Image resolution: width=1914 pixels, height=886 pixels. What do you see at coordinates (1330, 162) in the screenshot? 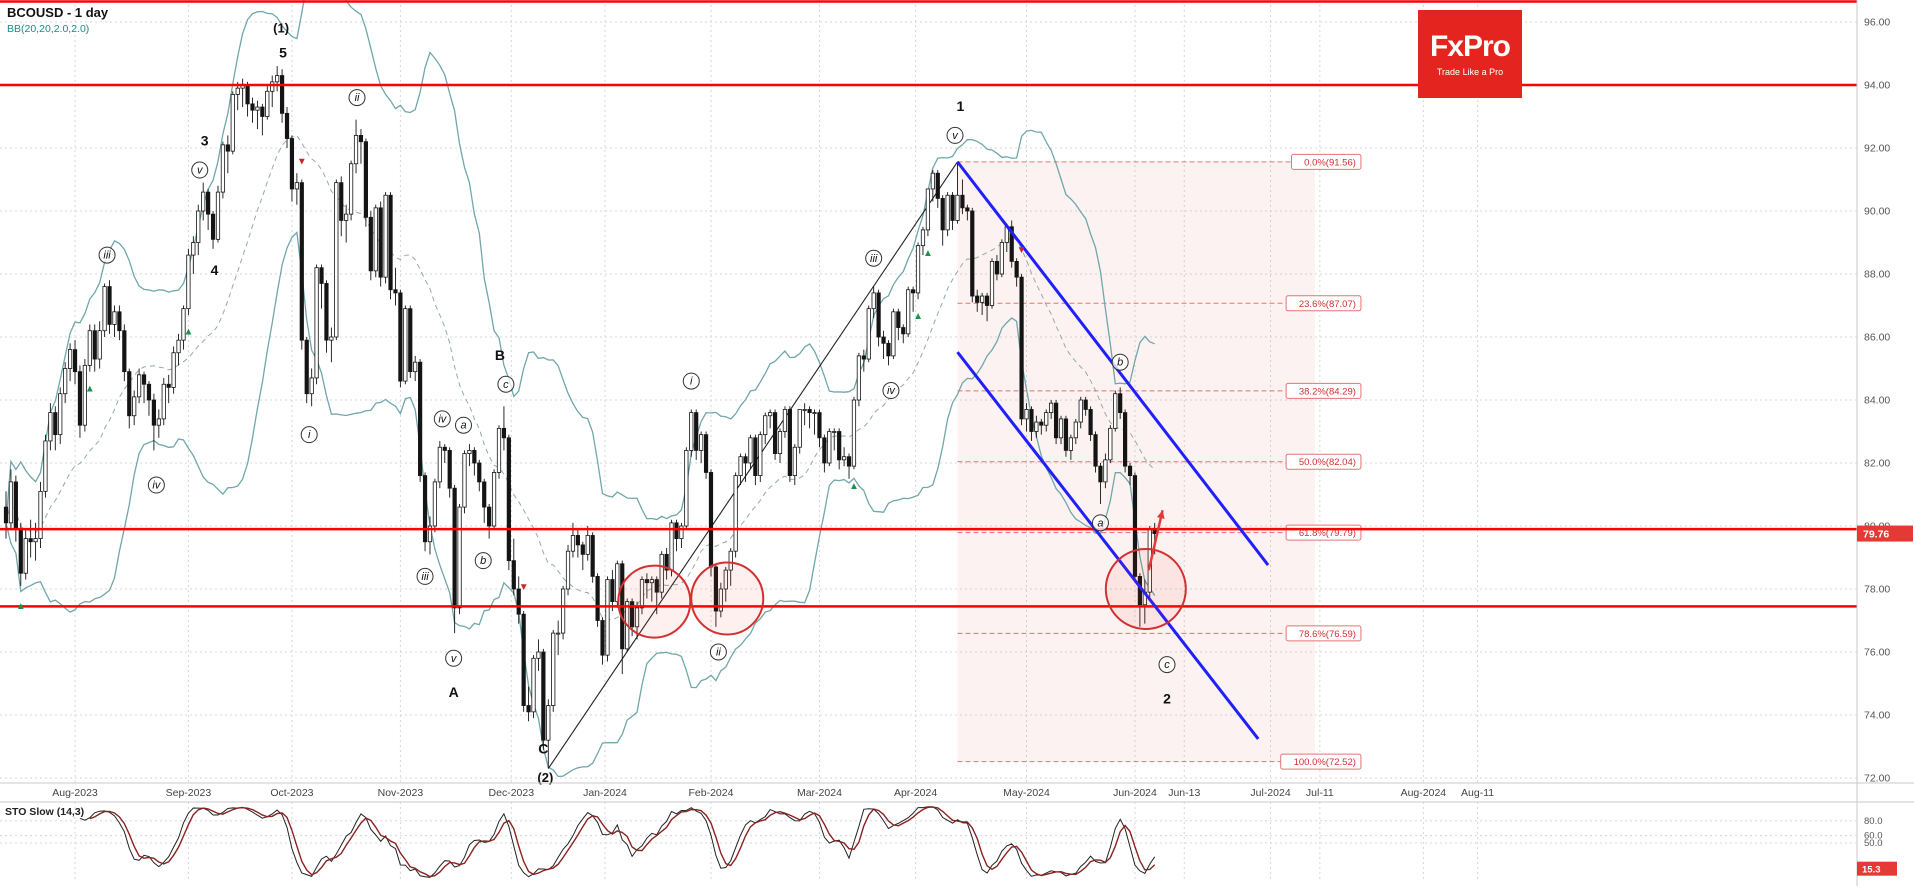
I see `fib-level-label: 0.0%(91.56)` at bounding box center [1330, 162].